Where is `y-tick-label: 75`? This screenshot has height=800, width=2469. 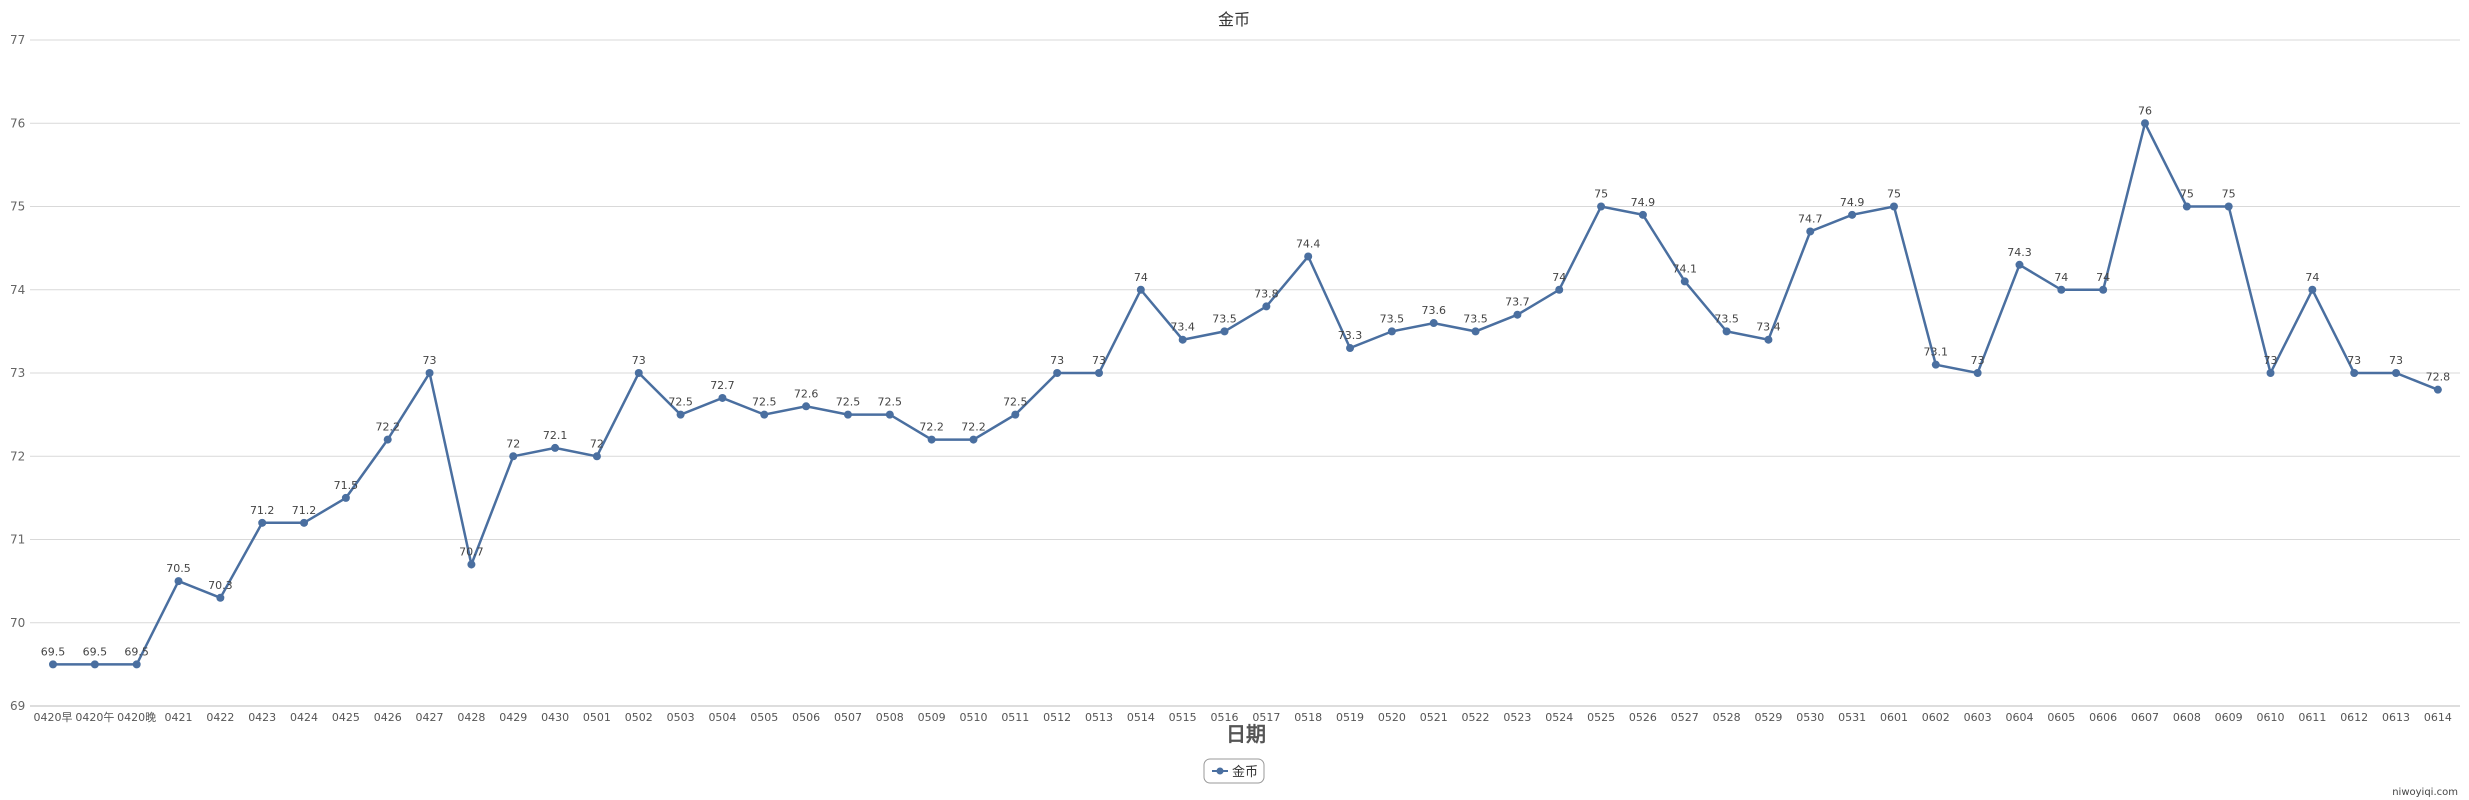 y-tick-label: 75 is located at coordinates (17, 207).